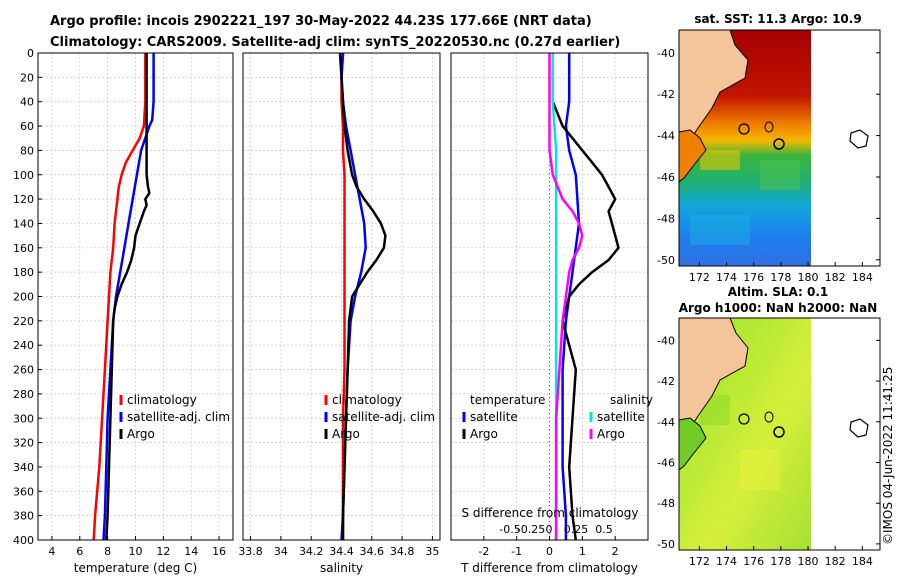 Image resolution: width=900 pixels, height=580 pixels. I want to click on y-tick-label: 60, so click(27, 126).